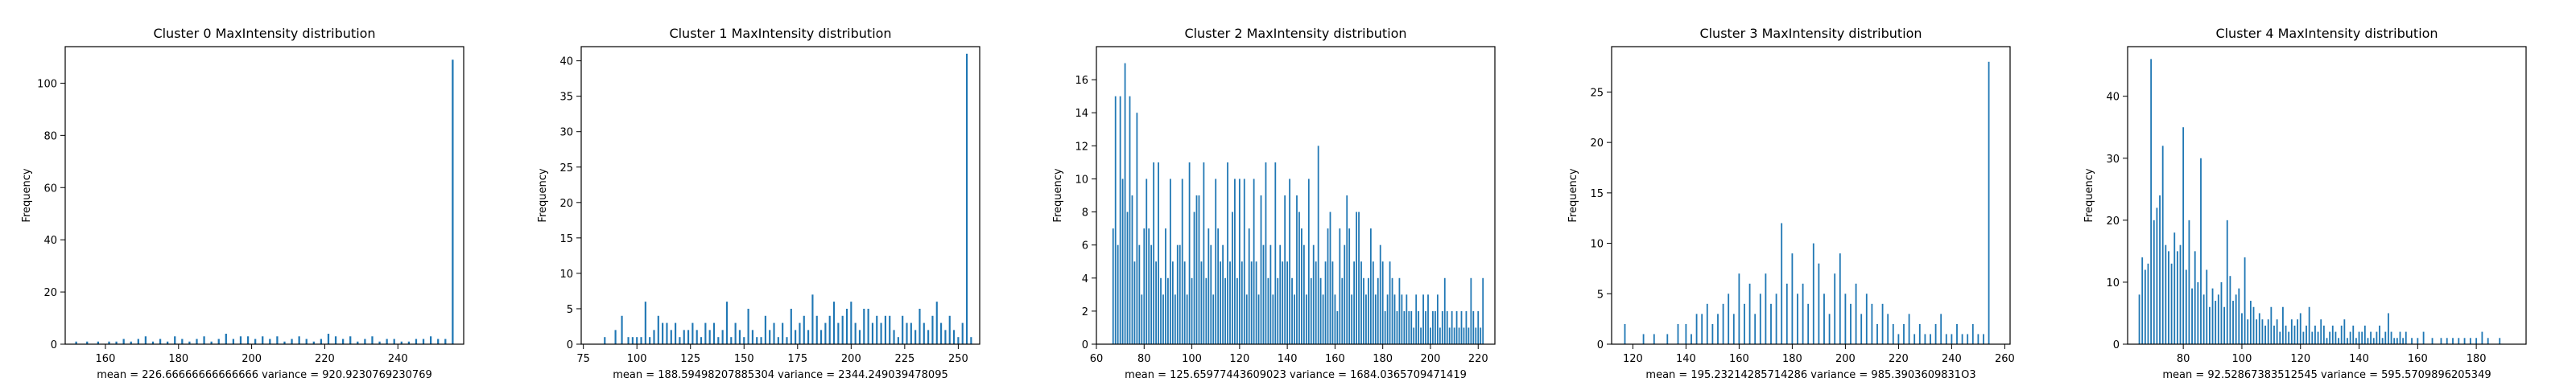  Describe the element at coordinates (1097, 359) in the screenshot. I see `x-tick-label: 60` at that location.